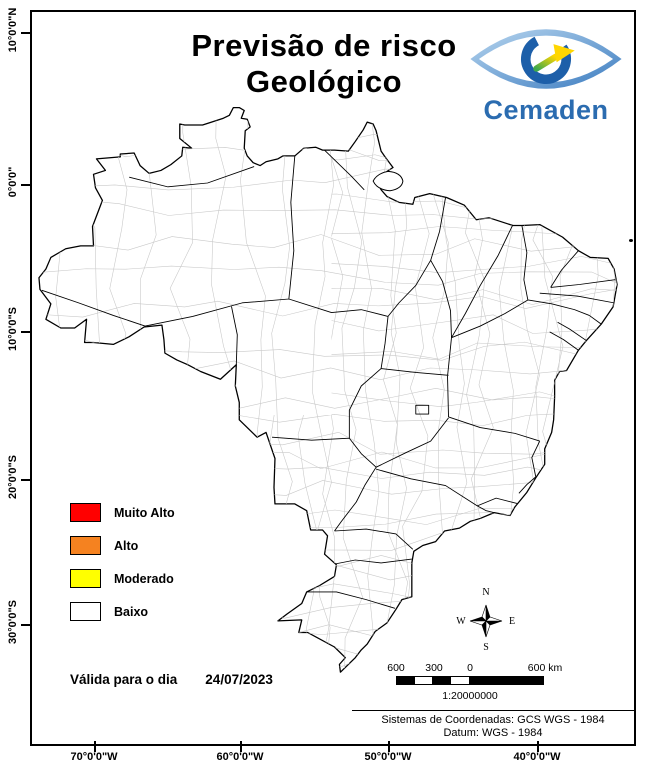 Image resolution: width=645 pixels, height=768 pixels. What do you see at coordinates (537, 757) in the screenshot?
I see `lon-label: 40°0'0"W` at bounding box center [537, 757].